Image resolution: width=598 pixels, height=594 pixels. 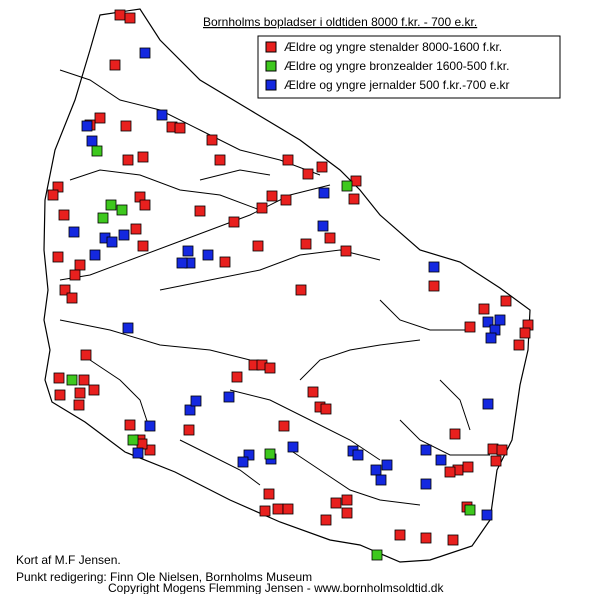 I want to click on legend-label: Ældre og yngre stenalder 8000-1600 f.kr., so click(x=393, y=47).